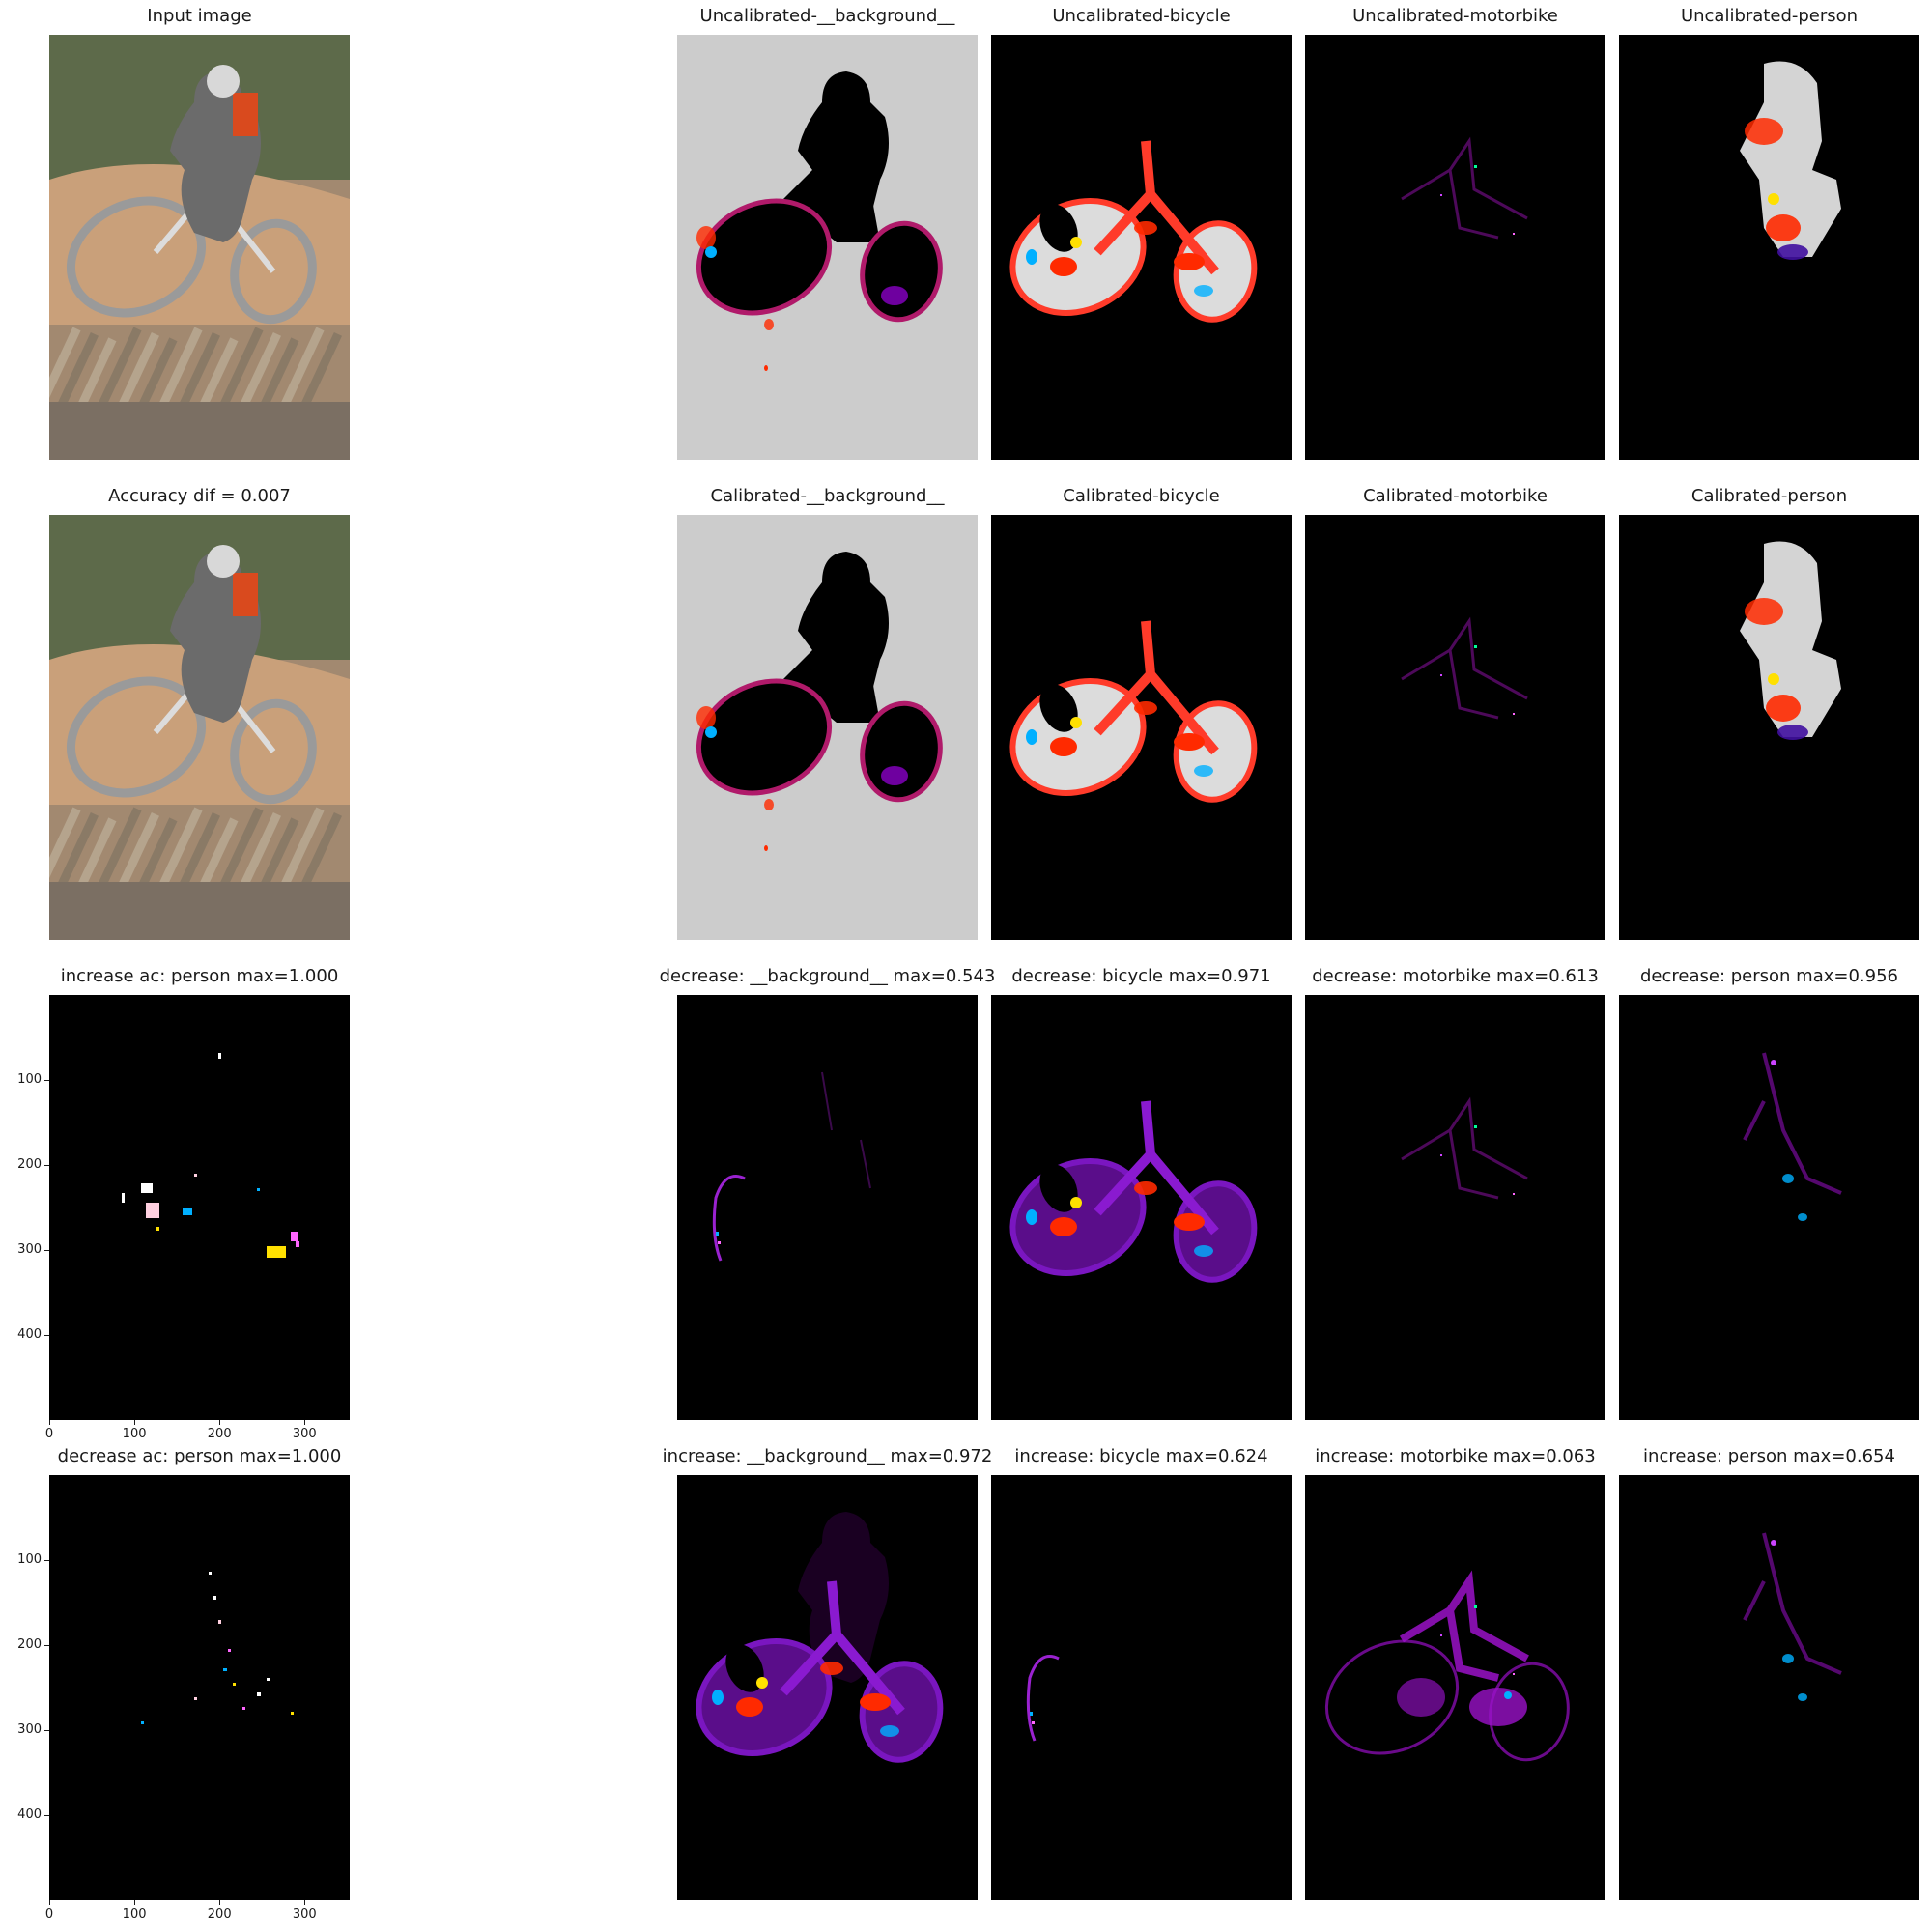 The height and width of the screenshot is (1932, 1932). Describe the element at coordinates (199, 713) in the screenshot. I see `heatmap-panel: Accuracy dif = 0.007` at that location.